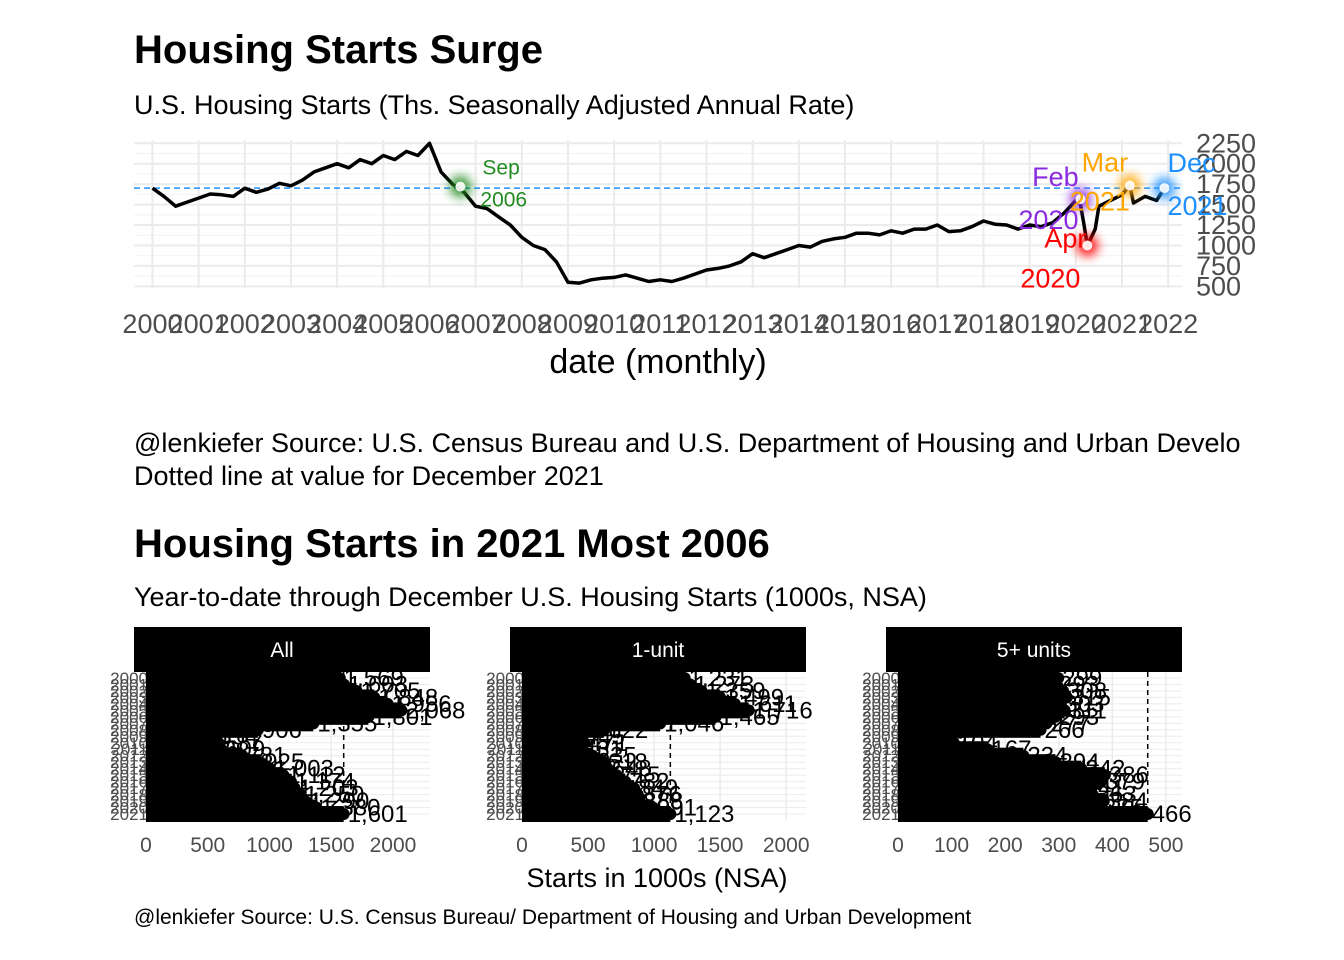 The width and height of the screenshot is (1344, 960). What do you see at coordinates (1082, 678) in the screenshot?
I see `bar-value-label: 299` at bounding box center [1082, 678].